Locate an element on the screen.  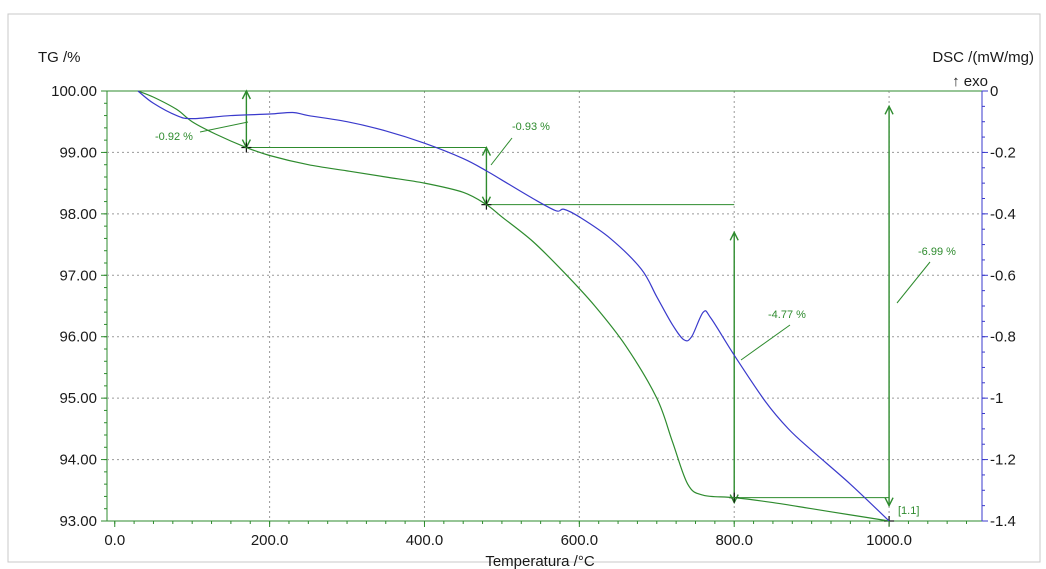
y-left-tick-label-3: 96.00 is located at coordinates (78, 337).